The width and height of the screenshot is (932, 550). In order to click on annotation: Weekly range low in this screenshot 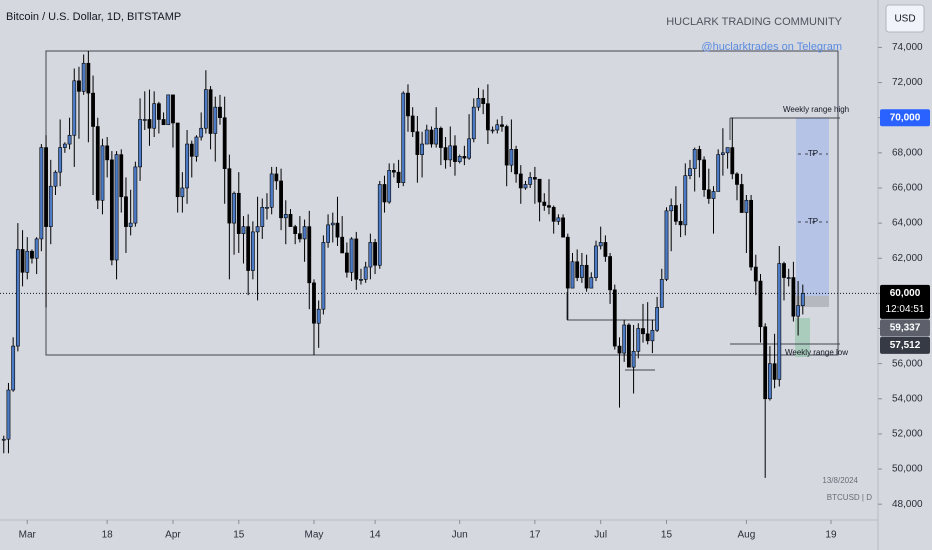, I will do `click(816, 352)`.